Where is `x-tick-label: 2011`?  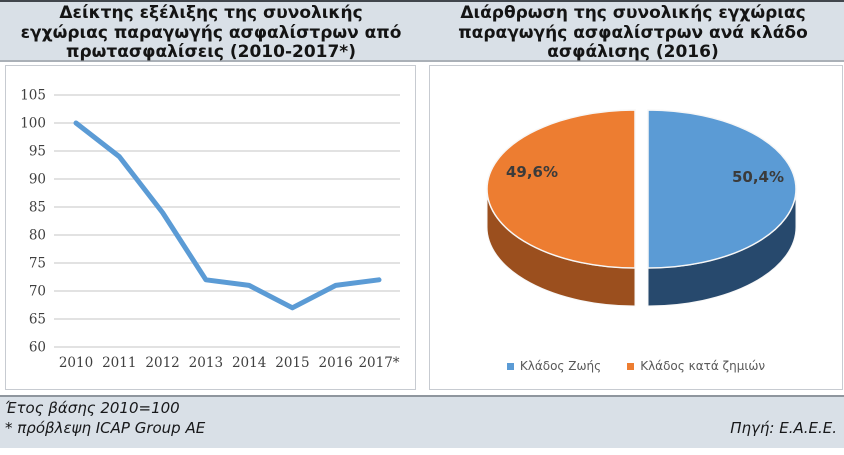
x-tick-label: 2011 is located at coordinates (119, 363).